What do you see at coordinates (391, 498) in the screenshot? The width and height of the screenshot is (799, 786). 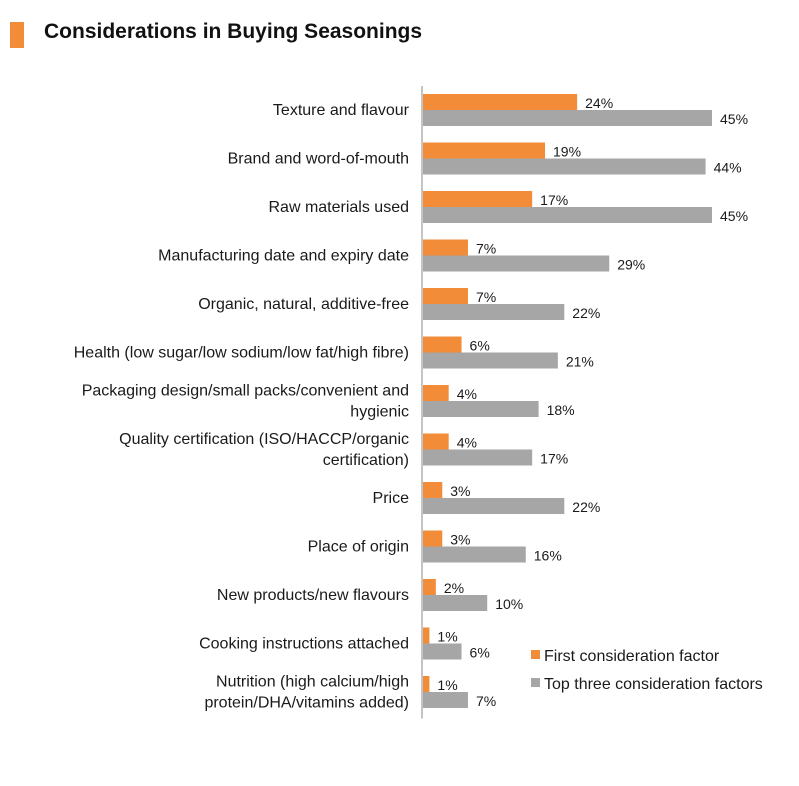 I see `category-label: Price` at bounding box center [391, 498].